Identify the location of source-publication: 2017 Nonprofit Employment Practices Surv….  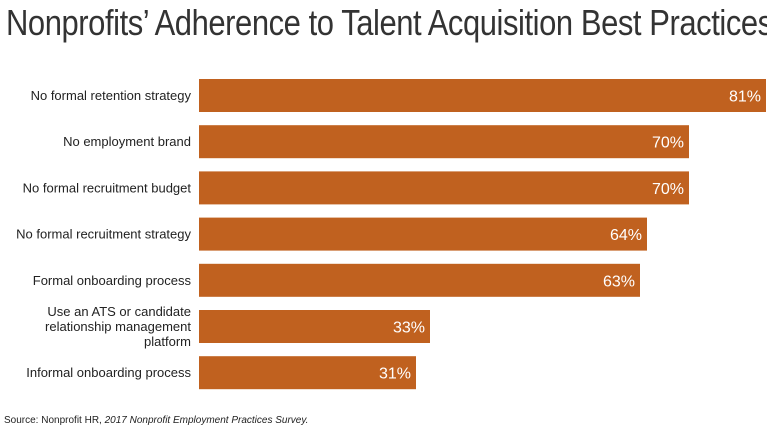
(206, 420).